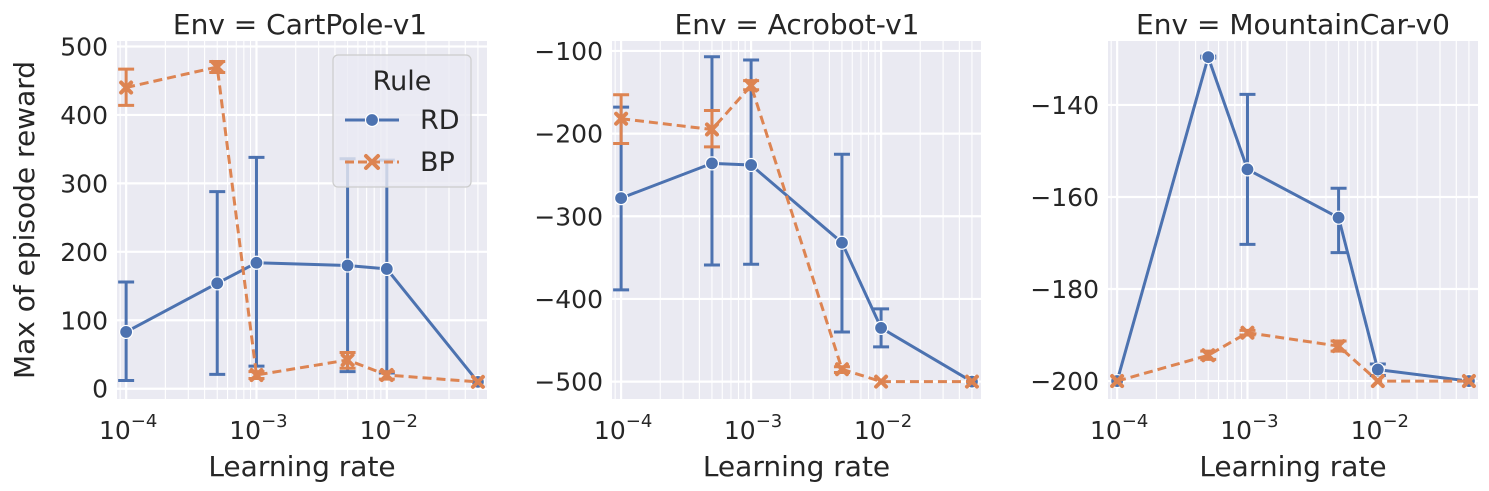 The width and height of the screenshot is (1489, 491). Describe the element at coordinates (84, 252) in the screenshot. I see `y-tick-label: 200` at that location.